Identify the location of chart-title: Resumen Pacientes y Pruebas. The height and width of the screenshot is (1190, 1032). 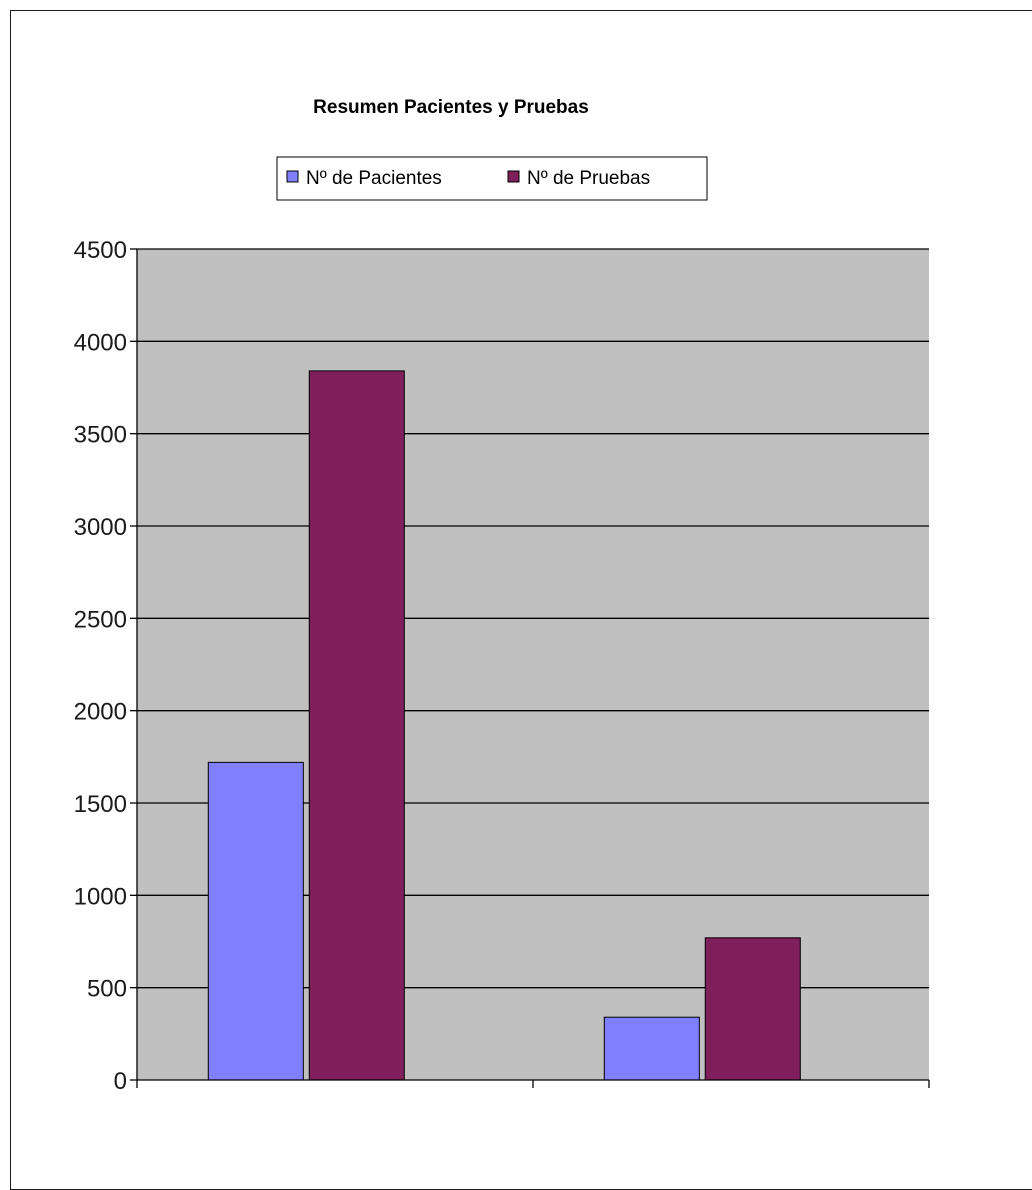
(451, 107).